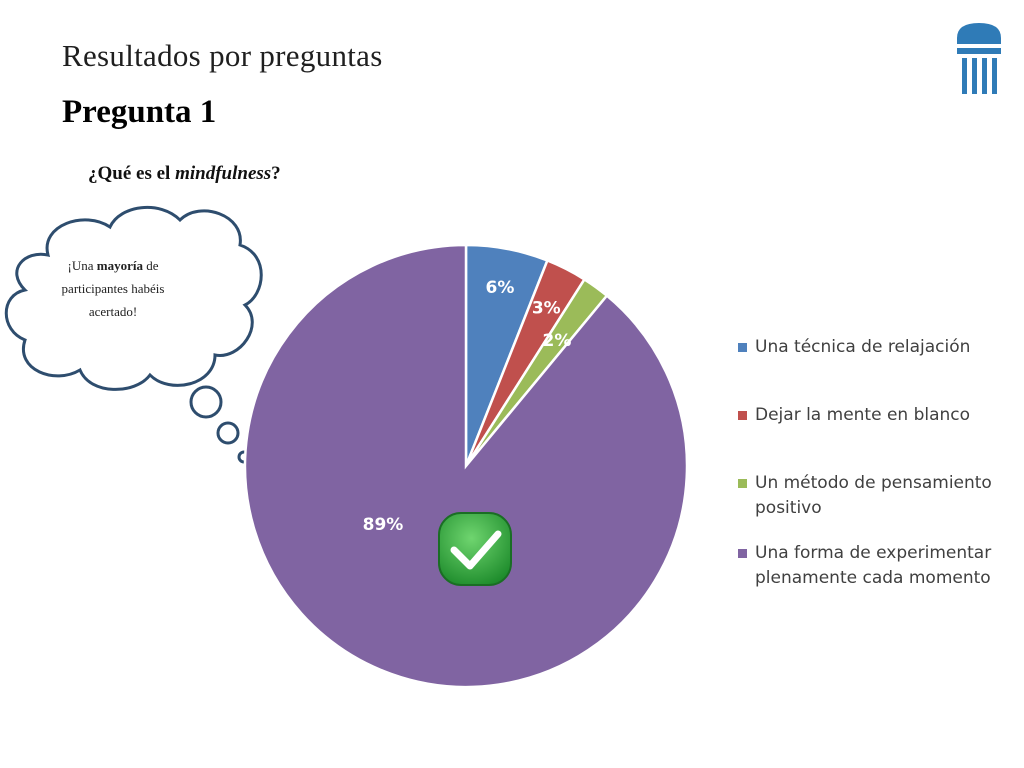 This screenshot has height=768, width=1024. I want to click on legend-item-relajacion: Una técnica de relajación, so click(873, 347).